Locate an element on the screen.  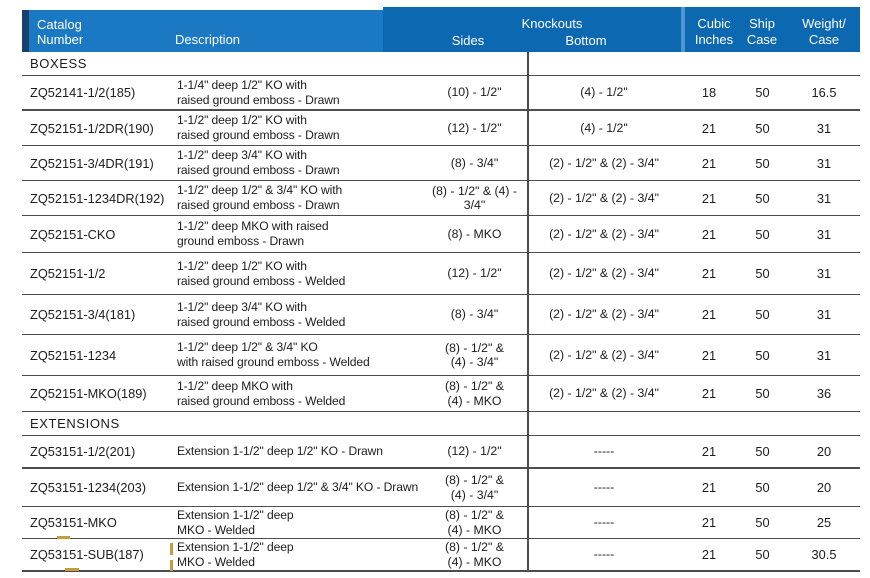
catalog-number-cell: ZQ53151-1/2(201) is located at coordinates (83, 451).